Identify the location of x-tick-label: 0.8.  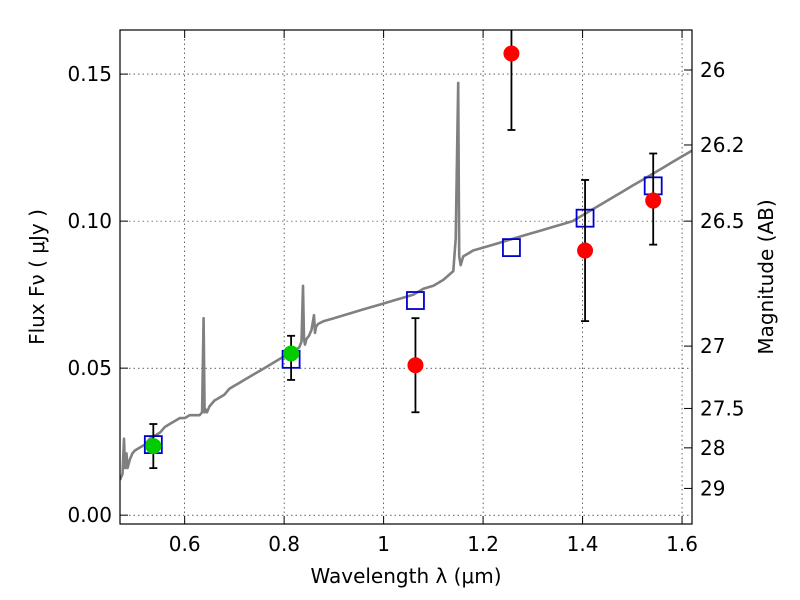
(284, 544).